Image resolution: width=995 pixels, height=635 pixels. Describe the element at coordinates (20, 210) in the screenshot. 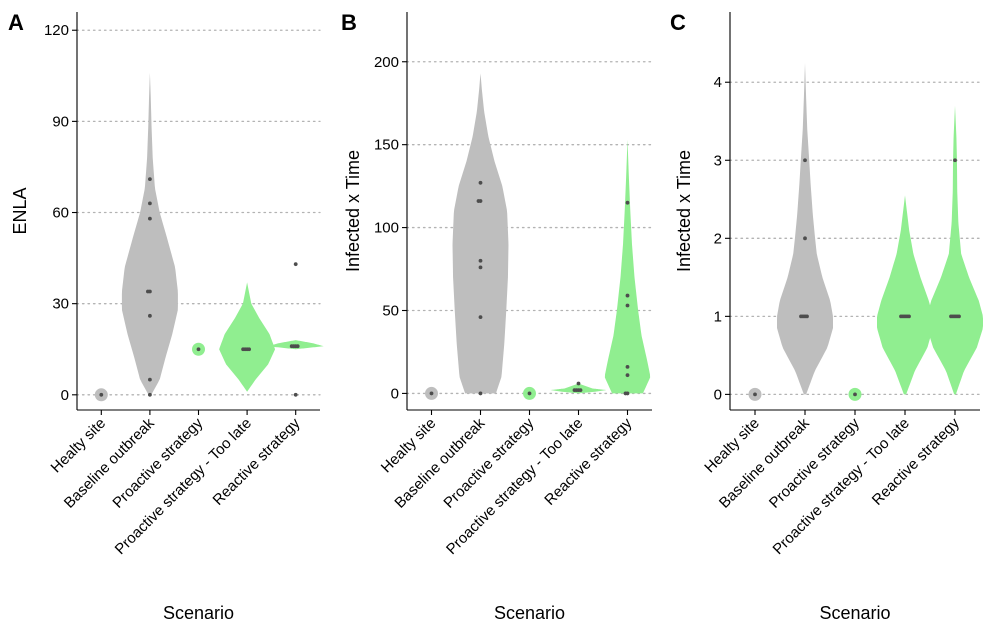

I see `y-axis-title: ENLA` at that location.